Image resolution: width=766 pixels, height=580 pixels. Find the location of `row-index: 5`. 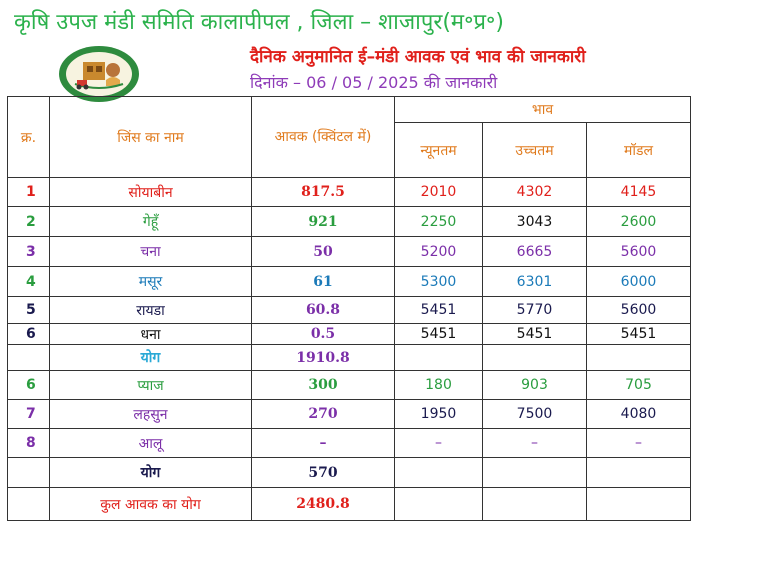

row-index: 5 is located at coordinates (28, 310).